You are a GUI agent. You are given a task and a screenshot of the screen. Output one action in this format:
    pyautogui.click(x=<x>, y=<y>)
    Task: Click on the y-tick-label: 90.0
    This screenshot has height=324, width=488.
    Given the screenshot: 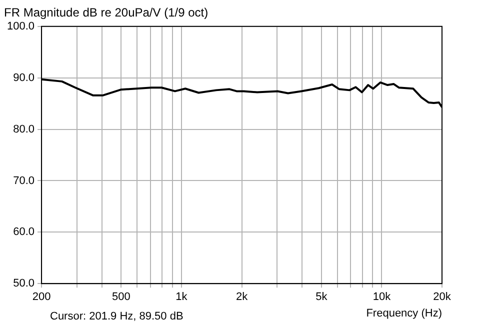 What is the action you would take?
    pyautogui.click(x=24, y=78)
    